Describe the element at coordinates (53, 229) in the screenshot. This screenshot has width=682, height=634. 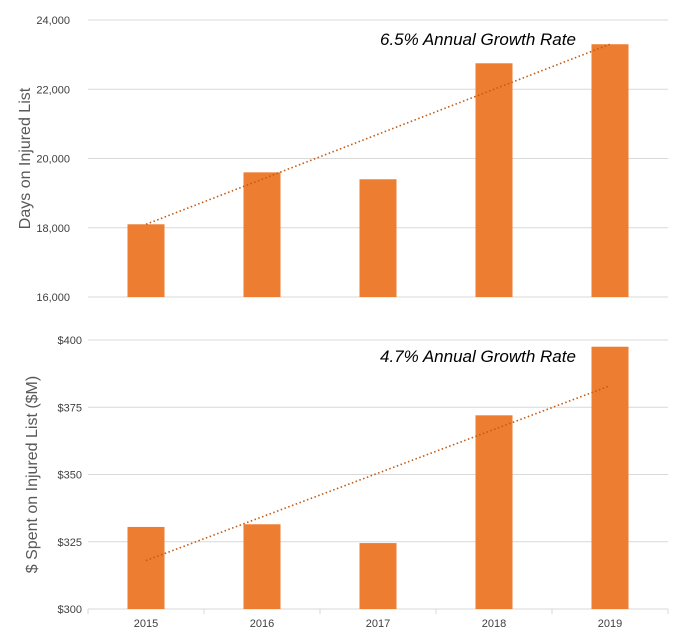
I see `y-tick-label: 18,000` at that location.